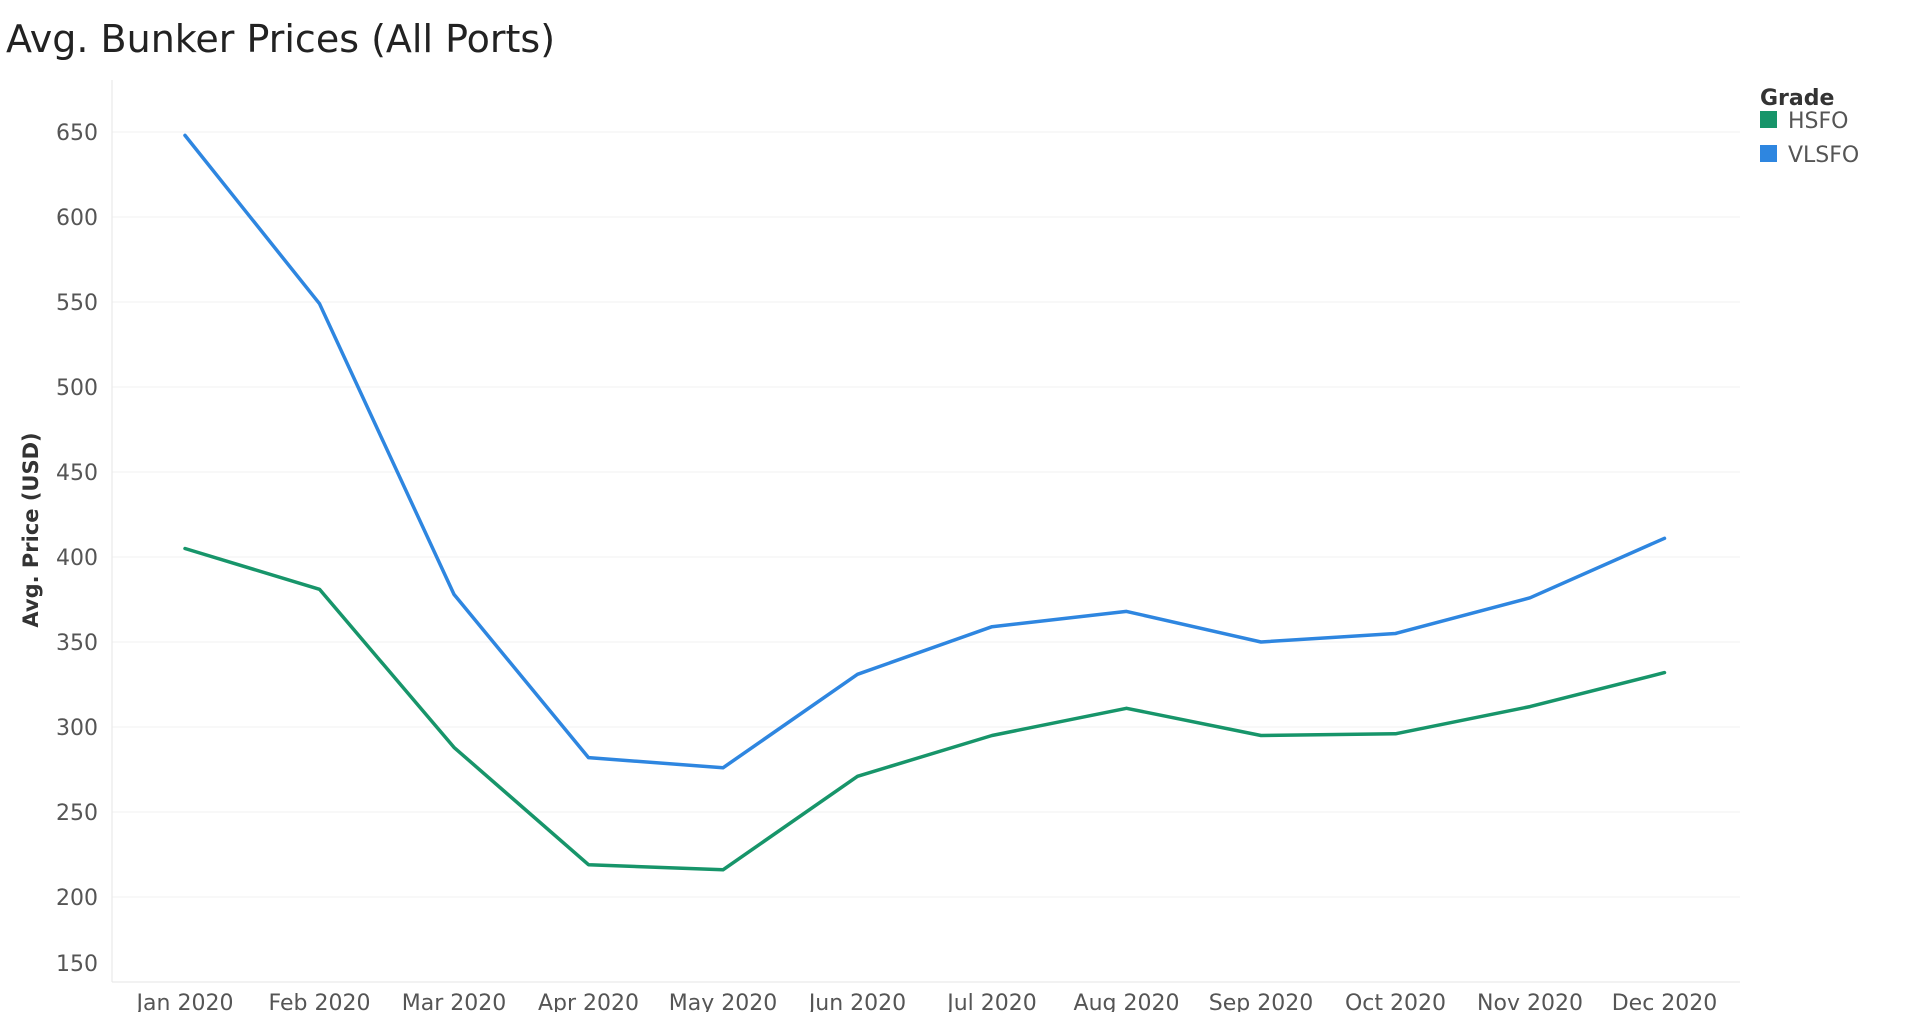 This screenshot has height=1012, width=1920. I want to click on x-tick-label-11: Dec 2020, so click(1665, 1001).